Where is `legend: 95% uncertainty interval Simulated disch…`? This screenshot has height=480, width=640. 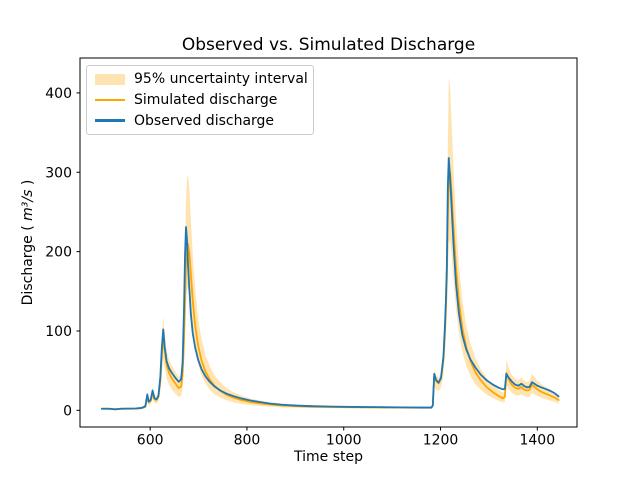
legend: 95% uncertainty interval Simulated disch… is located at coordinates (200, 100).